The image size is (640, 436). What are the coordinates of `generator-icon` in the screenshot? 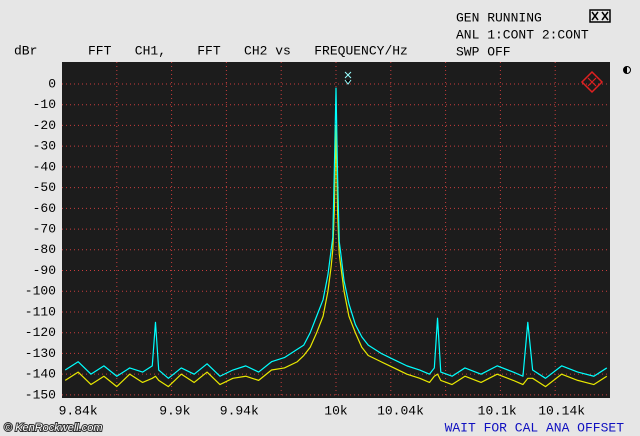 It's located at (600, 16).